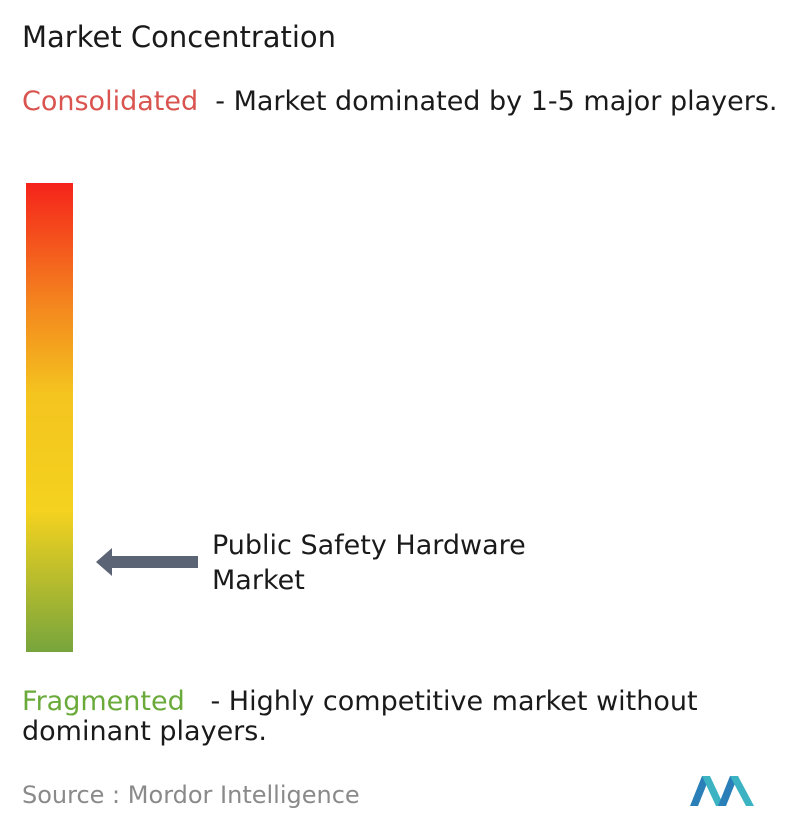  Describe the element at coordinates (49, 417) in the screenshot. I see `concentration-gradient` at that location.